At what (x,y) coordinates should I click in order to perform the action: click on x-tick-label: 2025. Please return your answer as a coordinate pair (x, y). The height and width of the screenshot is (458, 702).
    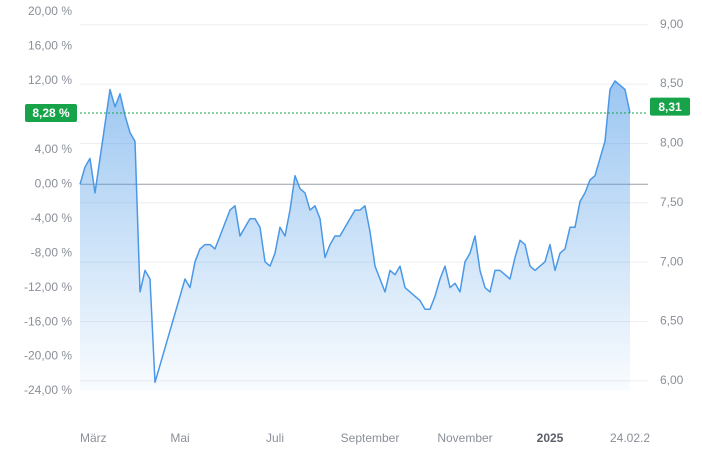
    Looking at the image, I should click on (550, 438).